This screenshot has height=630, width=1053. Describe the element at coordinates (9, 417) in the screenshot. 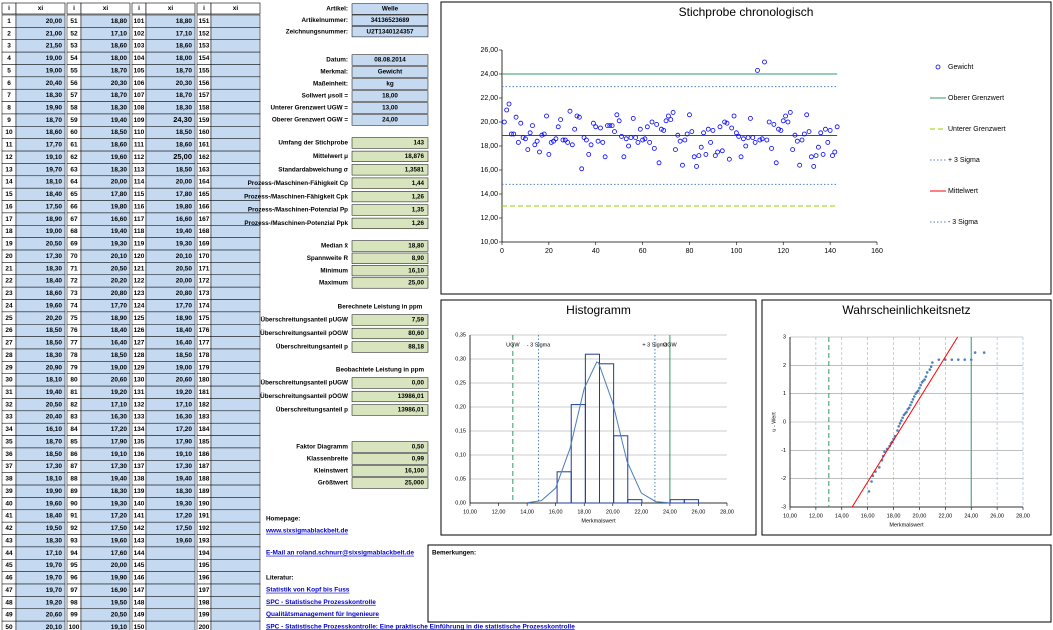

I see `index-cell: 33` at that location.